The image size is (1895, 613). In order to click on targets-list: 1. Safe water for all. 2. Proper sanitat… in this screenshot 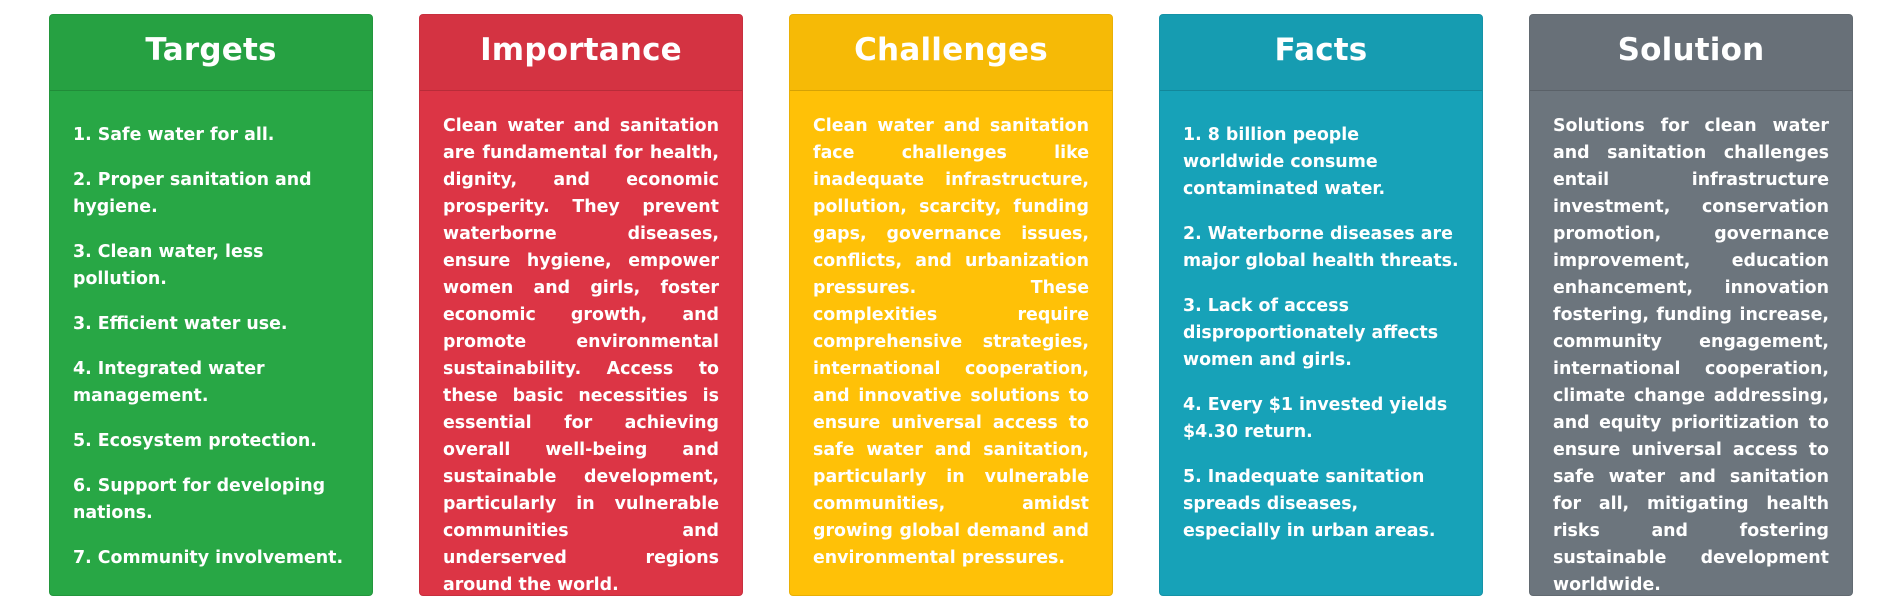, I will do `click(211, 331)`.